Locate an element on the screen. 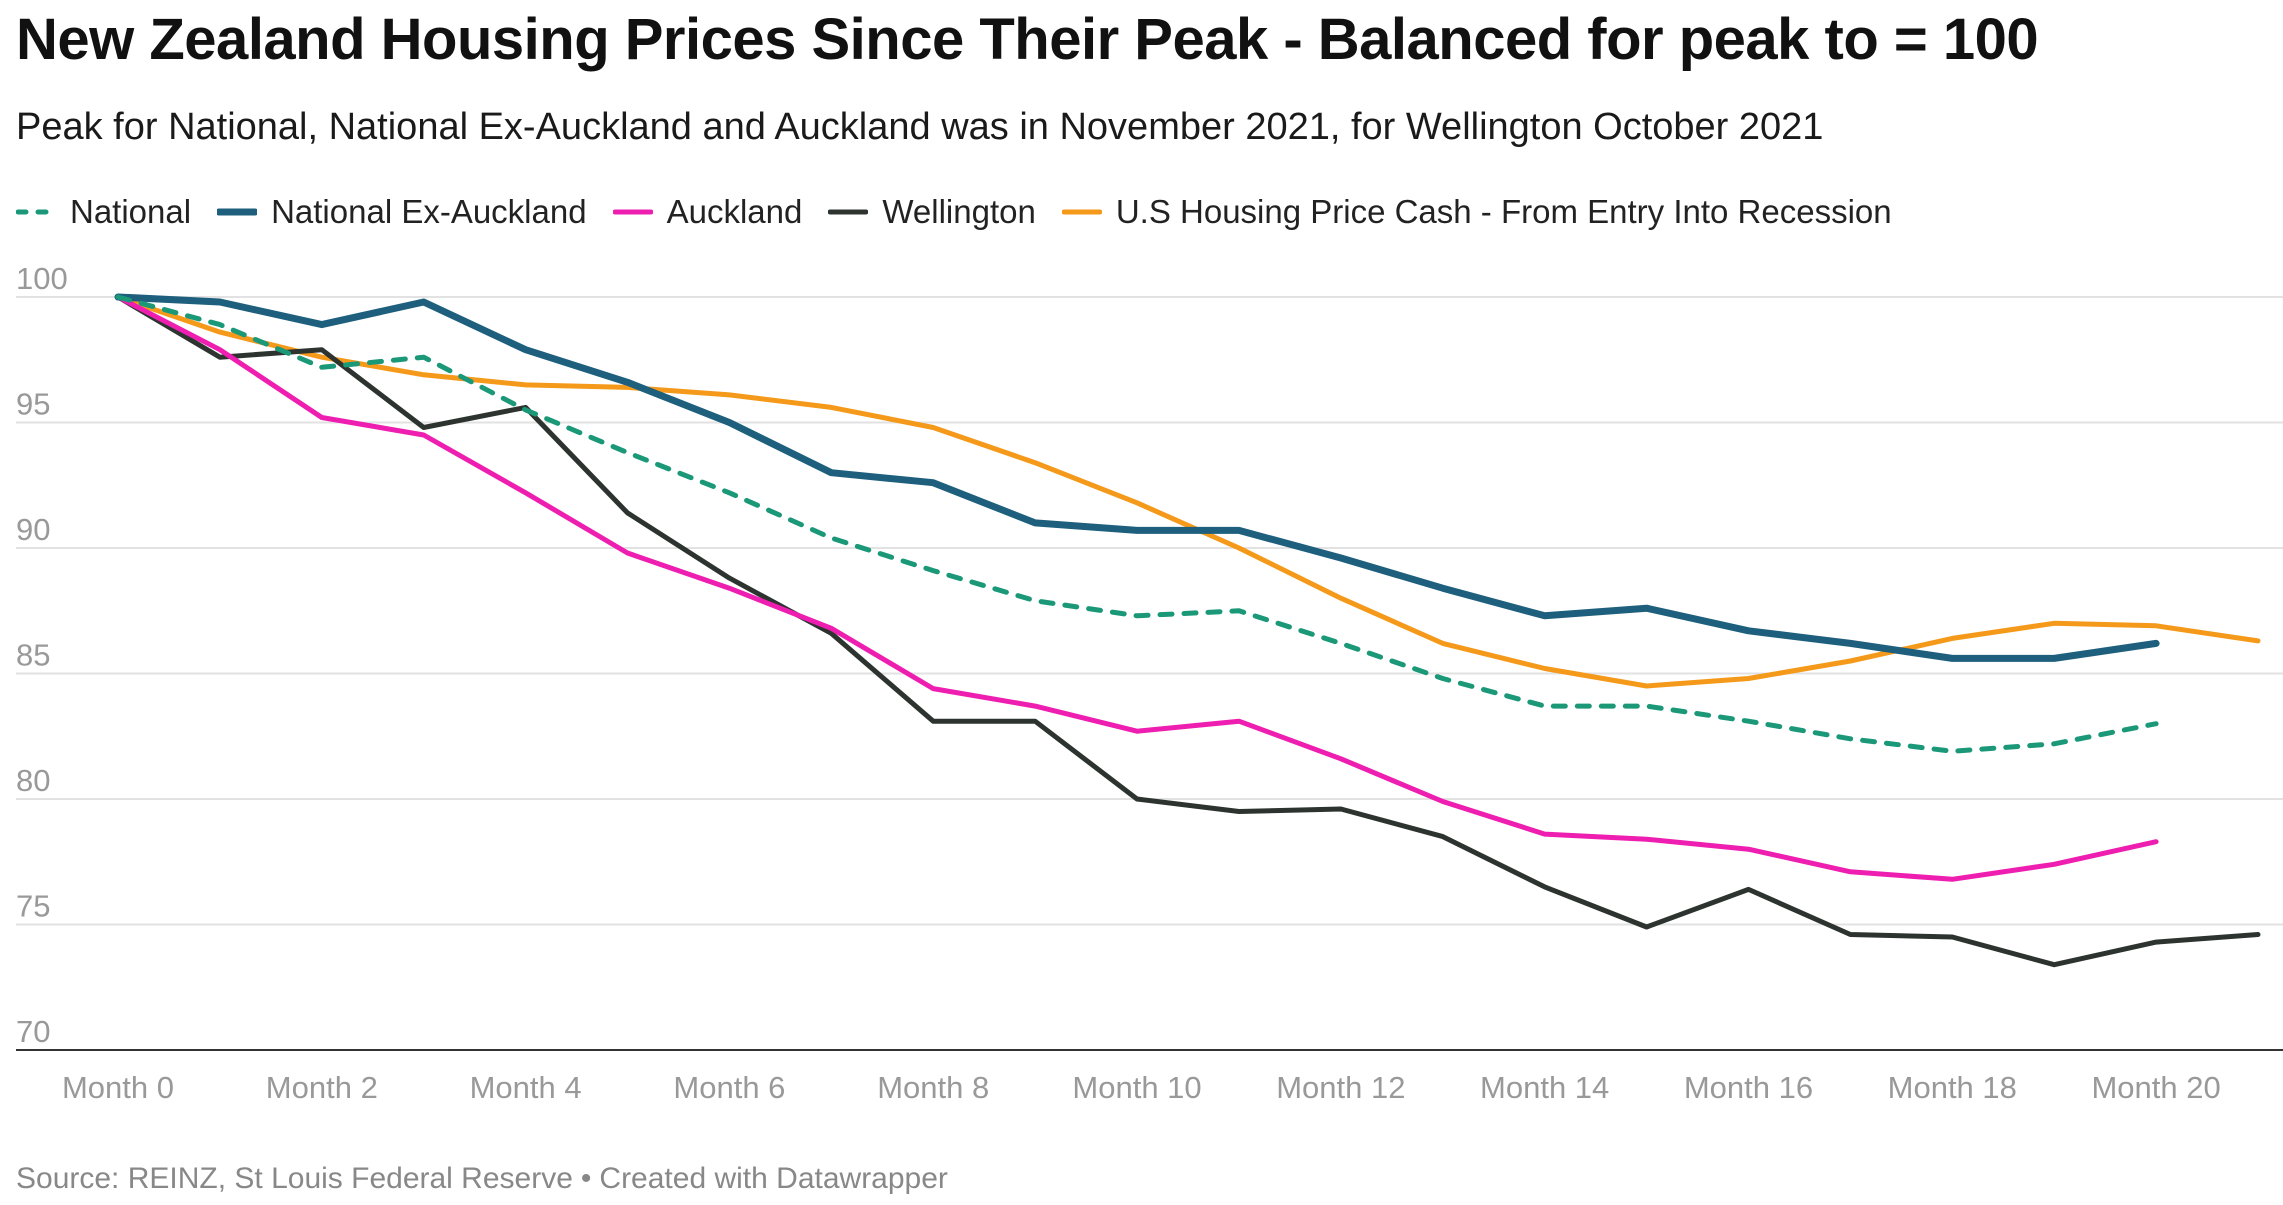 The image size is (2283, 1205). y-tick-label: 100 is located at coordinates (42, 278).